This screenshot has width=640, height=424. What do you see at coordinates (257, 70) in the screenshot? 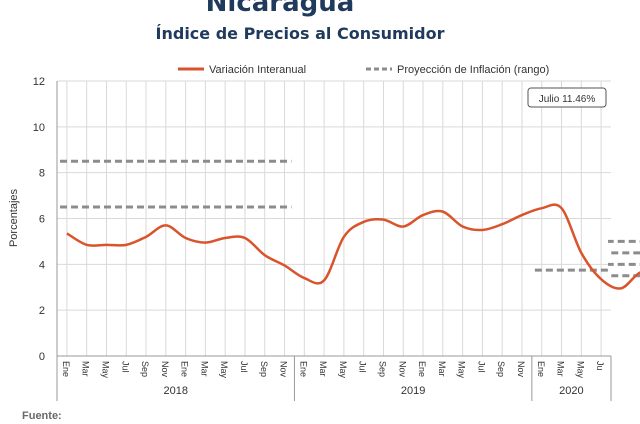
I see `legend-label-series: Variación Interanual` at bounding box center [257, 70].